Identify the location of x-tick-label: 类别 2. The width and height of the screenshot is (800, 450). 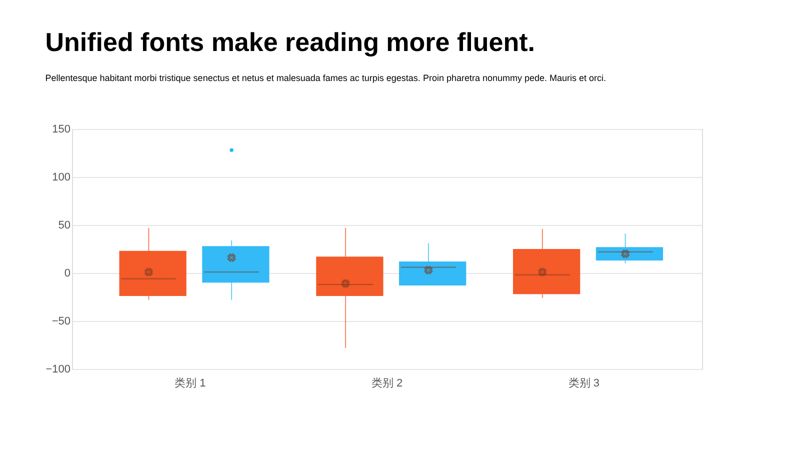
(387, 383).